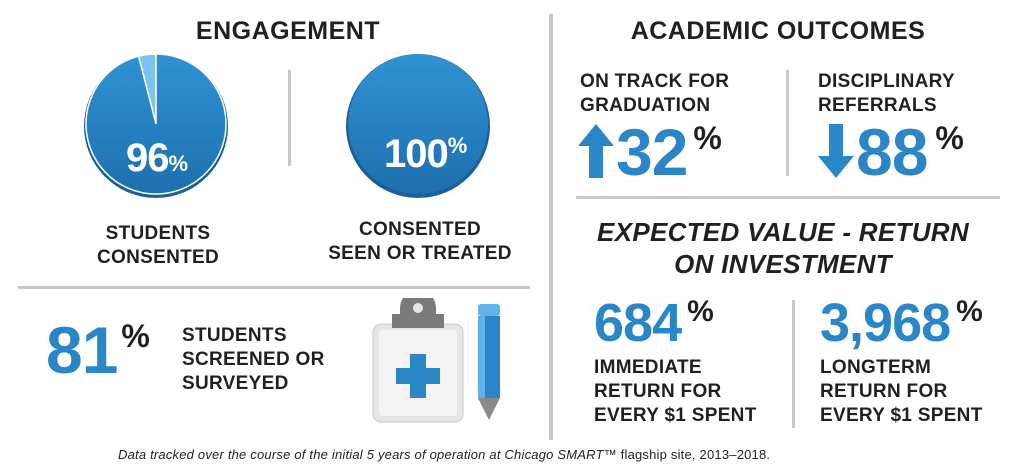 The height and width of the screenshot is (474, 1024). I want to click on screened-stat: 81%, so click(98, 350).